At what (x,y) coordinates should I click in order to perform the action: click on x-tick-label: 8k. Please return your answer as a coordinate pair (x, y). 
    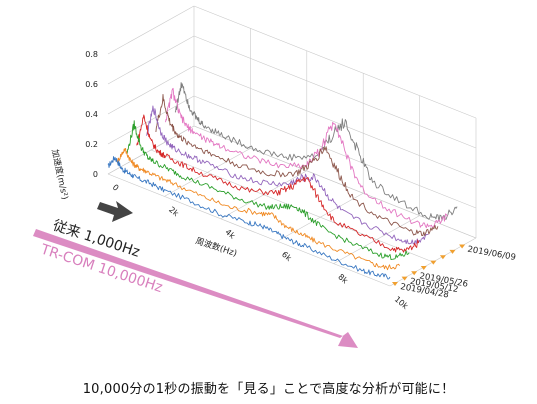
    Looking at the image, I should click on (343, 278).